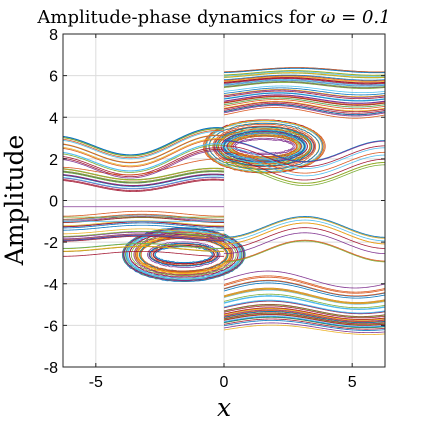 The image size is (428, 428). I want to click on x-tick-label: -5, so click(96, 382).